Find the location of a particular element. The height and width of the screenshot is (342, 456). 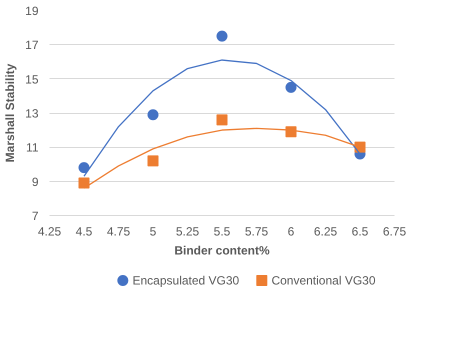

y-tick-label: 15 is located at coordinates (32, 79).